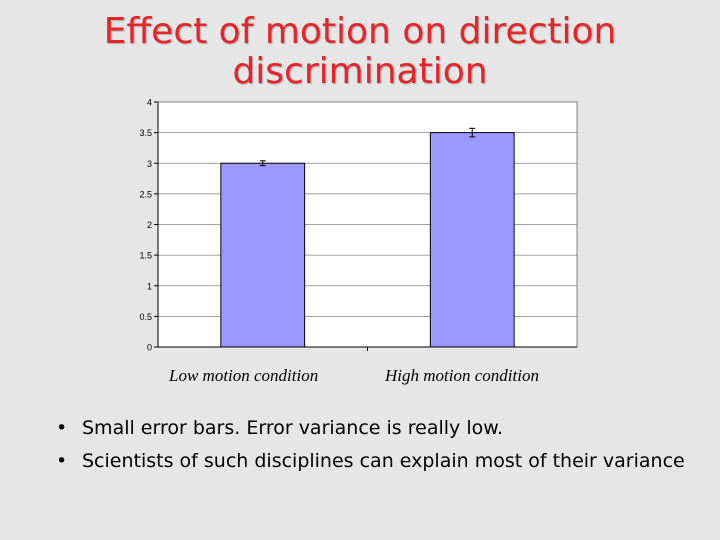 This screenshot has width=720, height=540. What do you see at coordinates (149, 225) in the screenshot?
I see `y-tick-label: 2` at bounding box center [149, 225].